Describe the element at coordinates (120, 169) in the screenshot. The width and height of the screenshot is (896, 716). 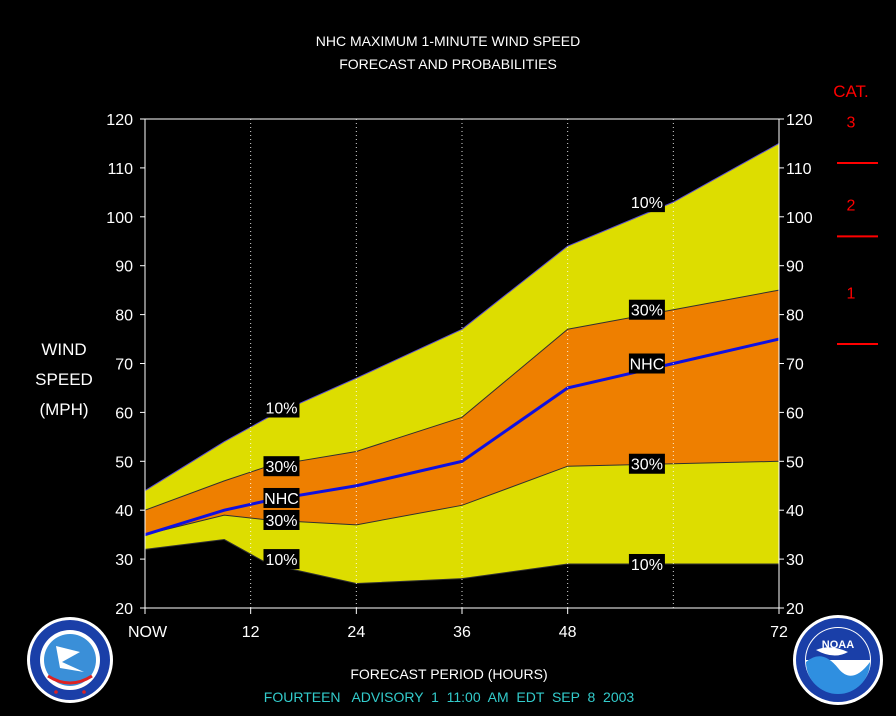
I see `y-tick-label-left: 110` at that location.